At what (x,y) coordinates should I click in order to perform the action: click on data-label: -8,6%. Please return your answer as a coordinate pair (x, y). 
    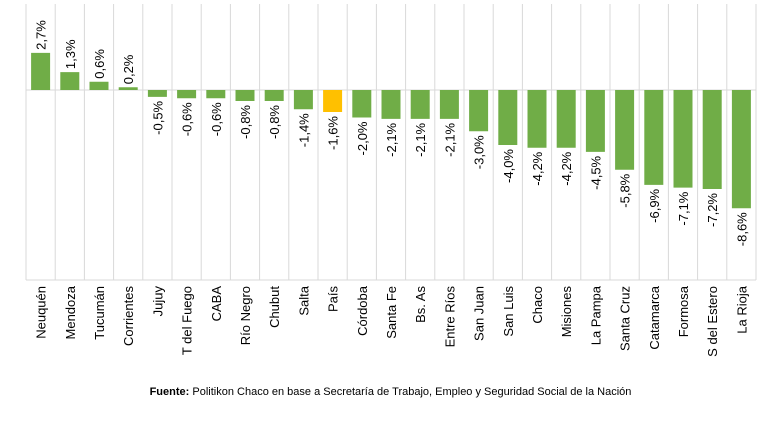
    Looking at the image, I should click on (741, 229).